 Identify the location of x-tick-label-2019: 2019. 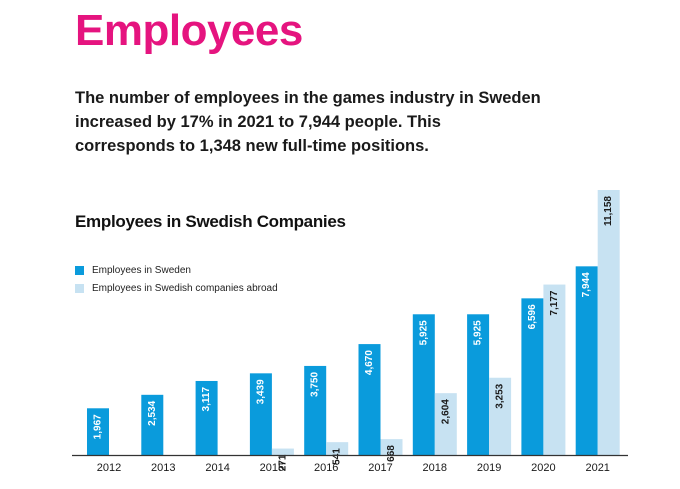
(489, 468).